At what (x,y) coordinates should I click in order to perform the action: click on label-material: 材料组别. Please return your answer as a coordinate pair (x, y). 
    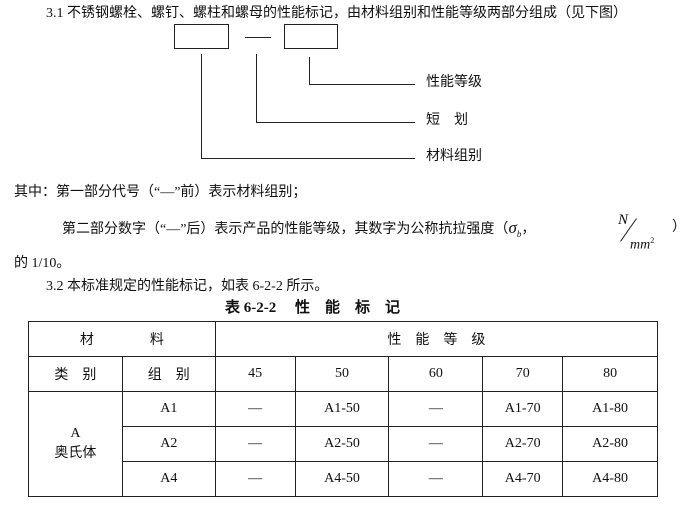
    Looking at the image, I should click on (454, 156).